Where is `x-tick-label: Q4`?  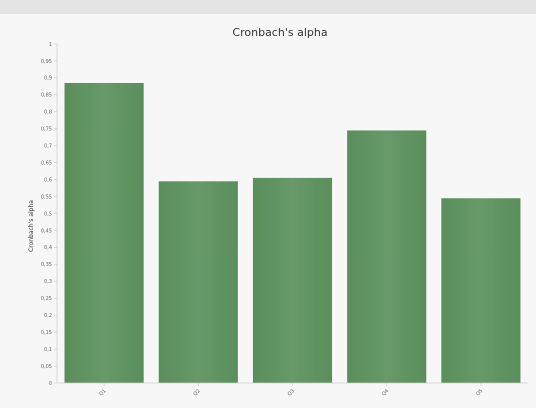 x-tick-label: Q4 is located at coordinates (385, 392).